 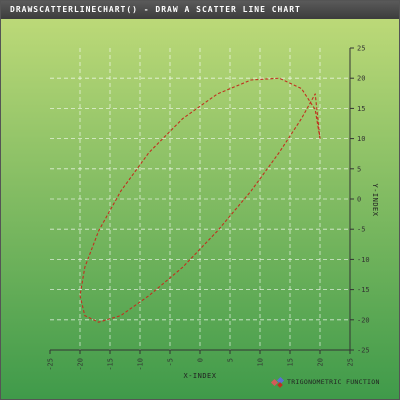 What do you see at coordinates (81, 364) in the screenshot?
I see `x-tick-label: -20` at bounding box center [81, 364].